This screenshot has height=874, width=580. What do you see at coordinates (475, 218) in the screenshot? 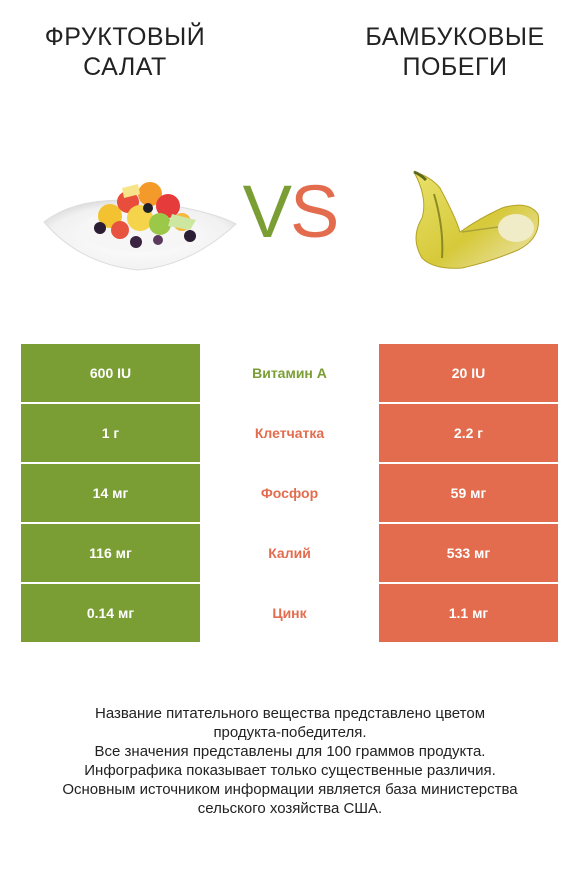
I see `bamboo-shoot-image` at bounding box center [475, 218].